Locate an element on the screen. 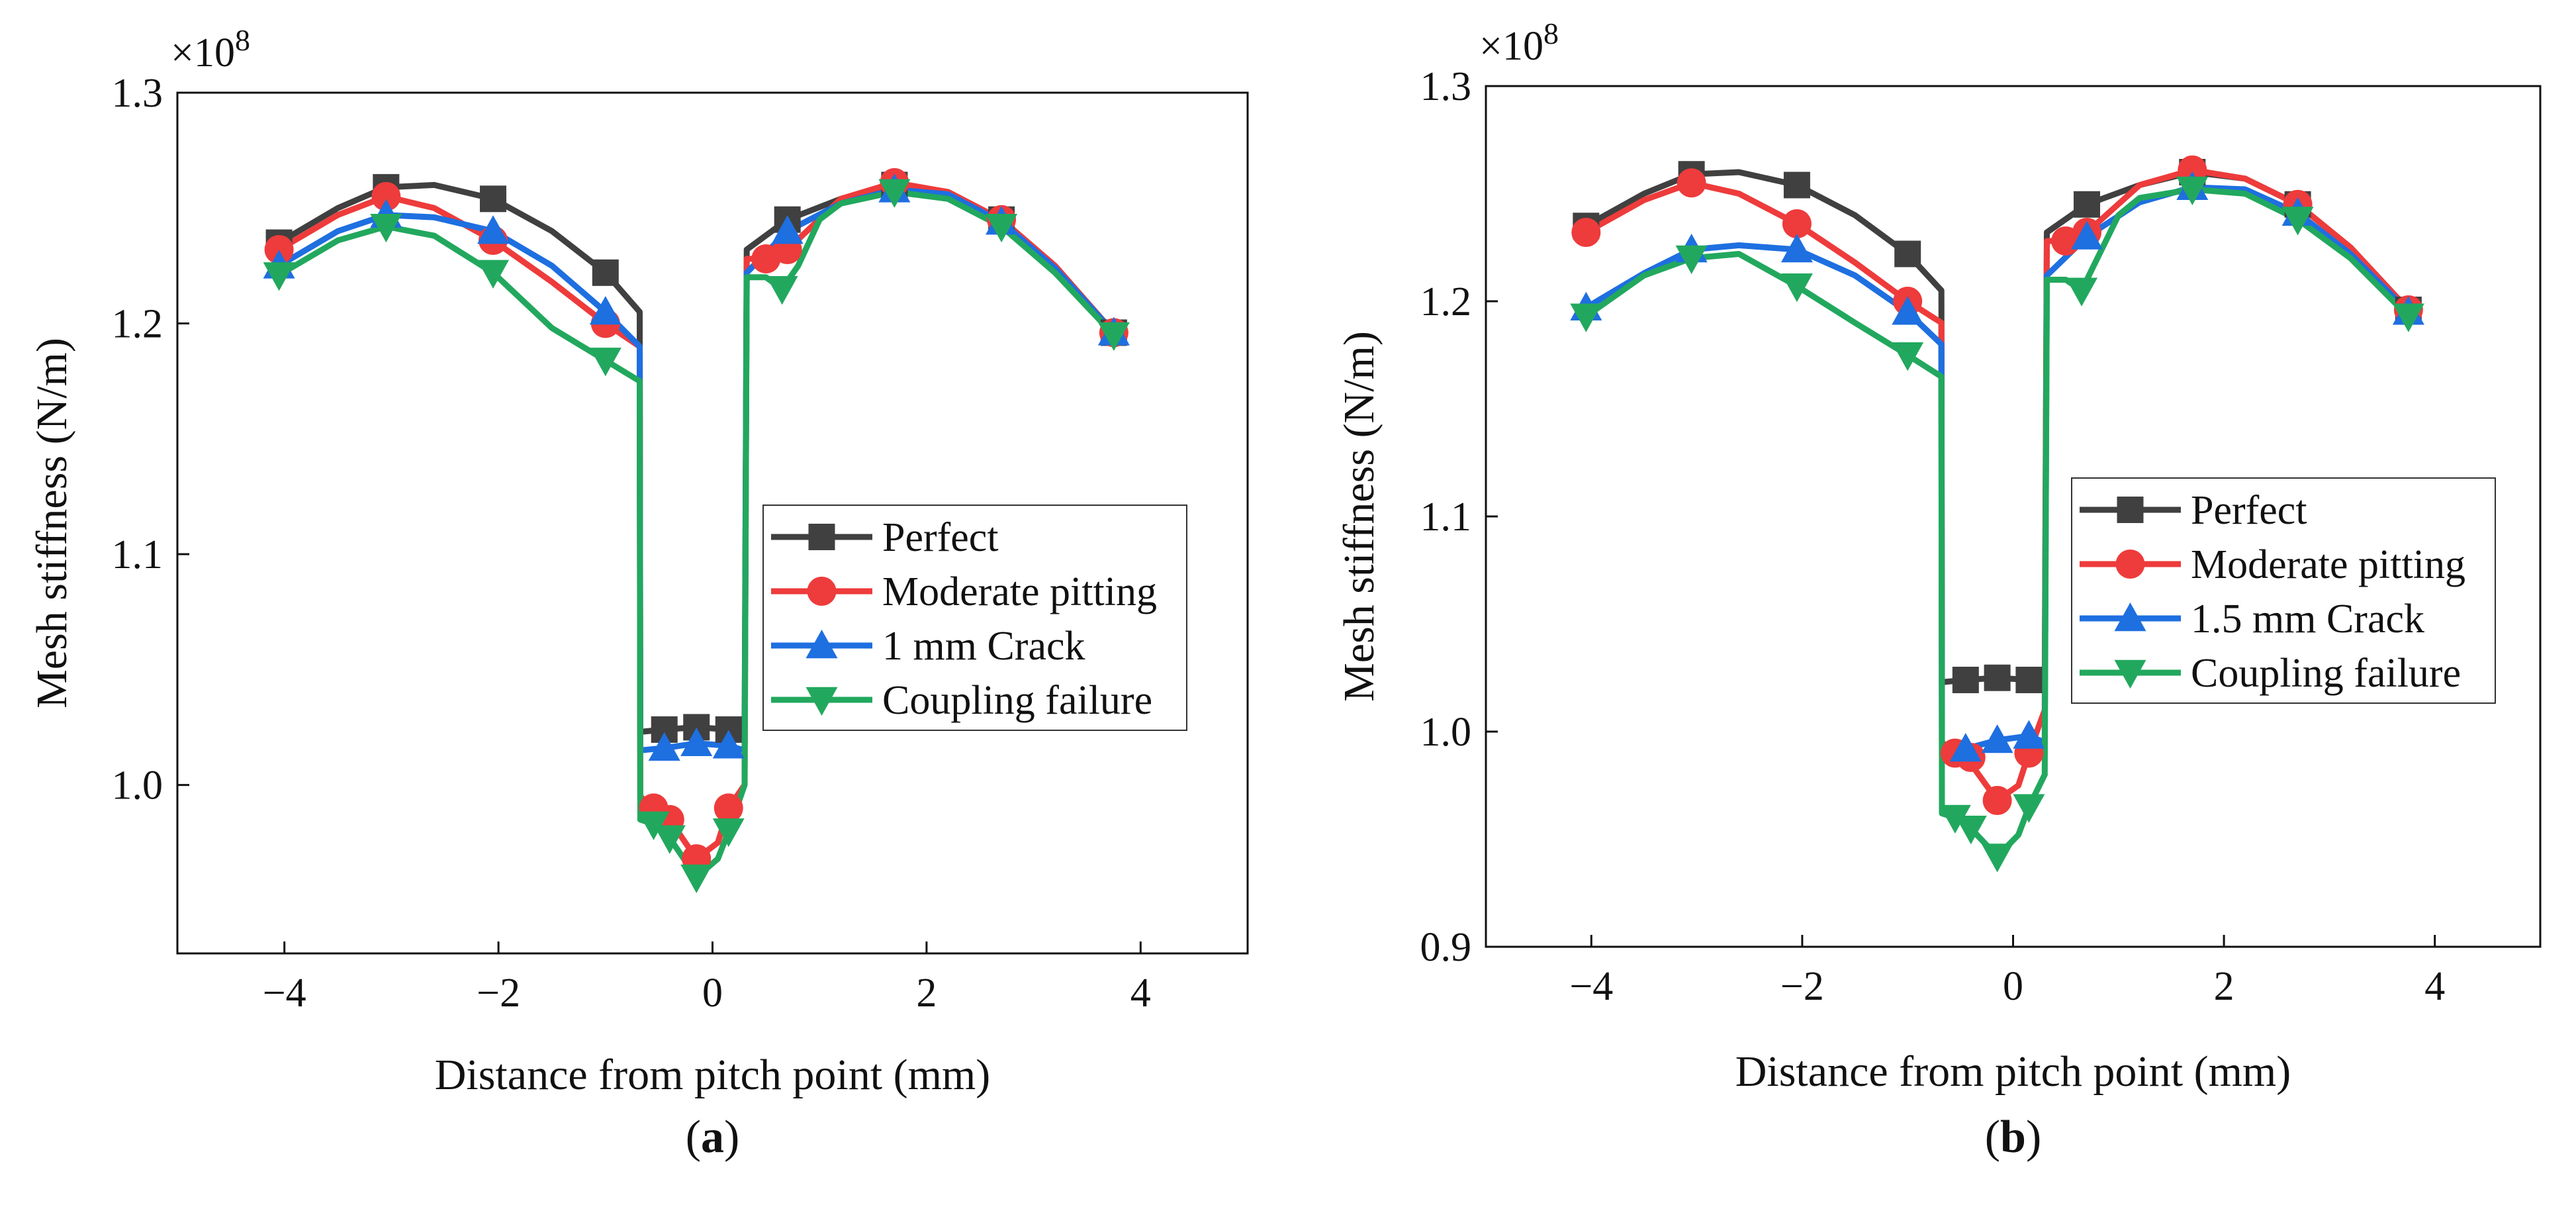  panel-label: (a) is located at coordinates (713, 1137).